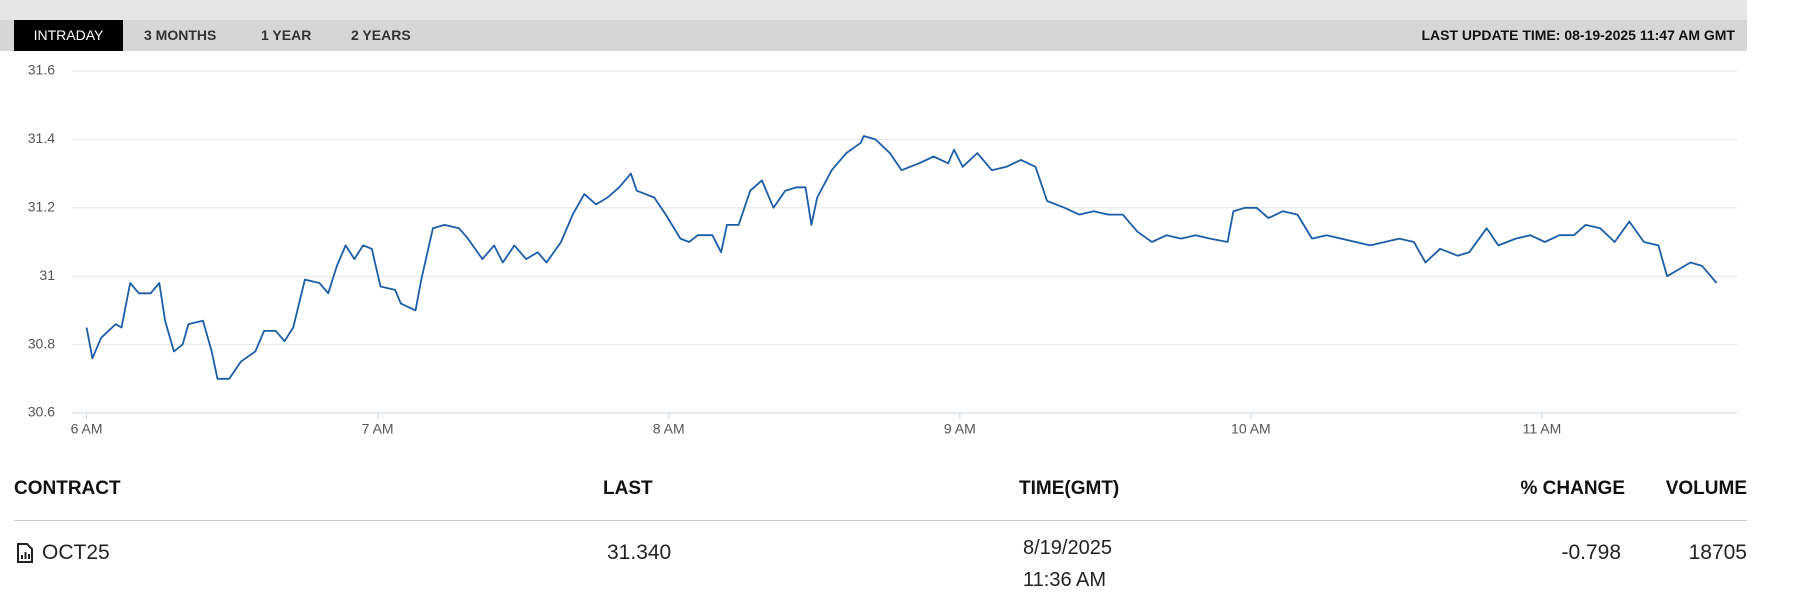 Image resolution: width=1810 pixels, height=592 pixels. I want to click on y-tick-label: 30.6, so click(41, 412).